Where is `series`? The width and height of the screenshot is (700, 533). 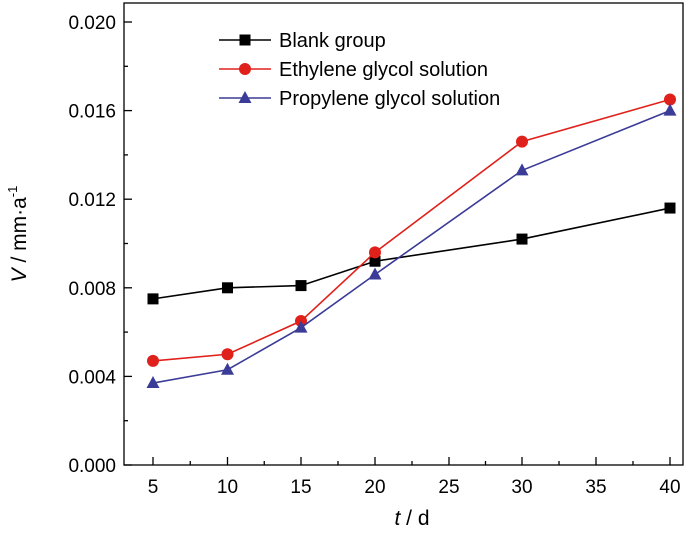 series is located at coordinates (411, 253).